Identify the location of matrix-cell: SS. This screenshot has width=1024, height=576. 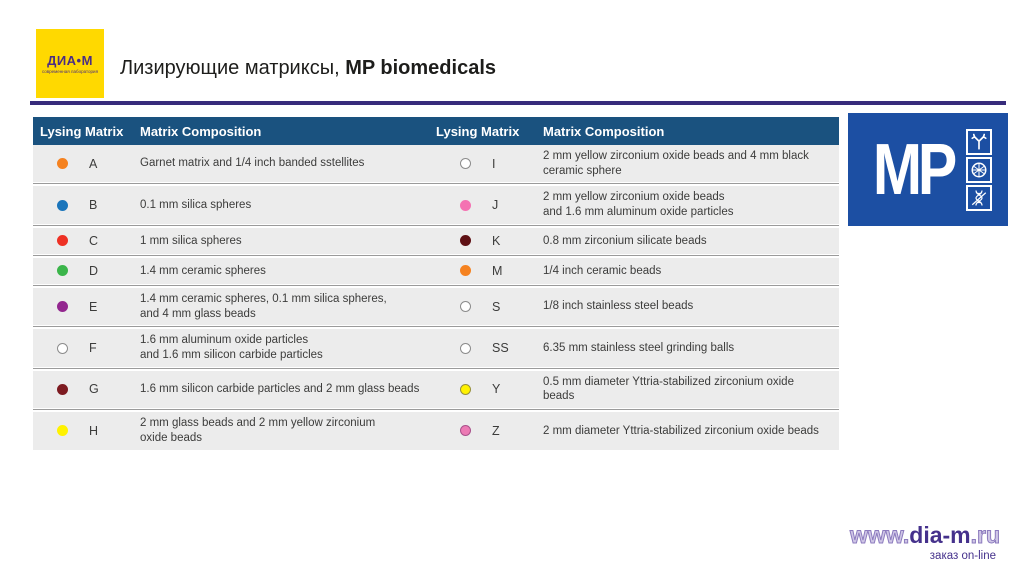
(489, 348).